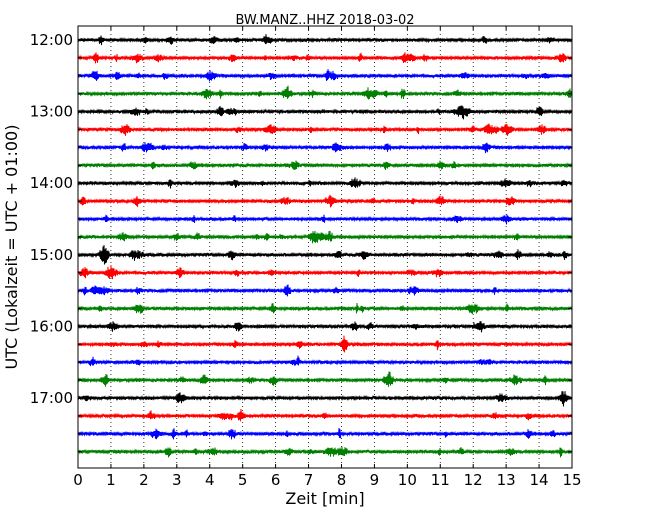 This screenshot has width=650, height=520. I want to click on y-tick-label: 16:00, so click(51, 326).